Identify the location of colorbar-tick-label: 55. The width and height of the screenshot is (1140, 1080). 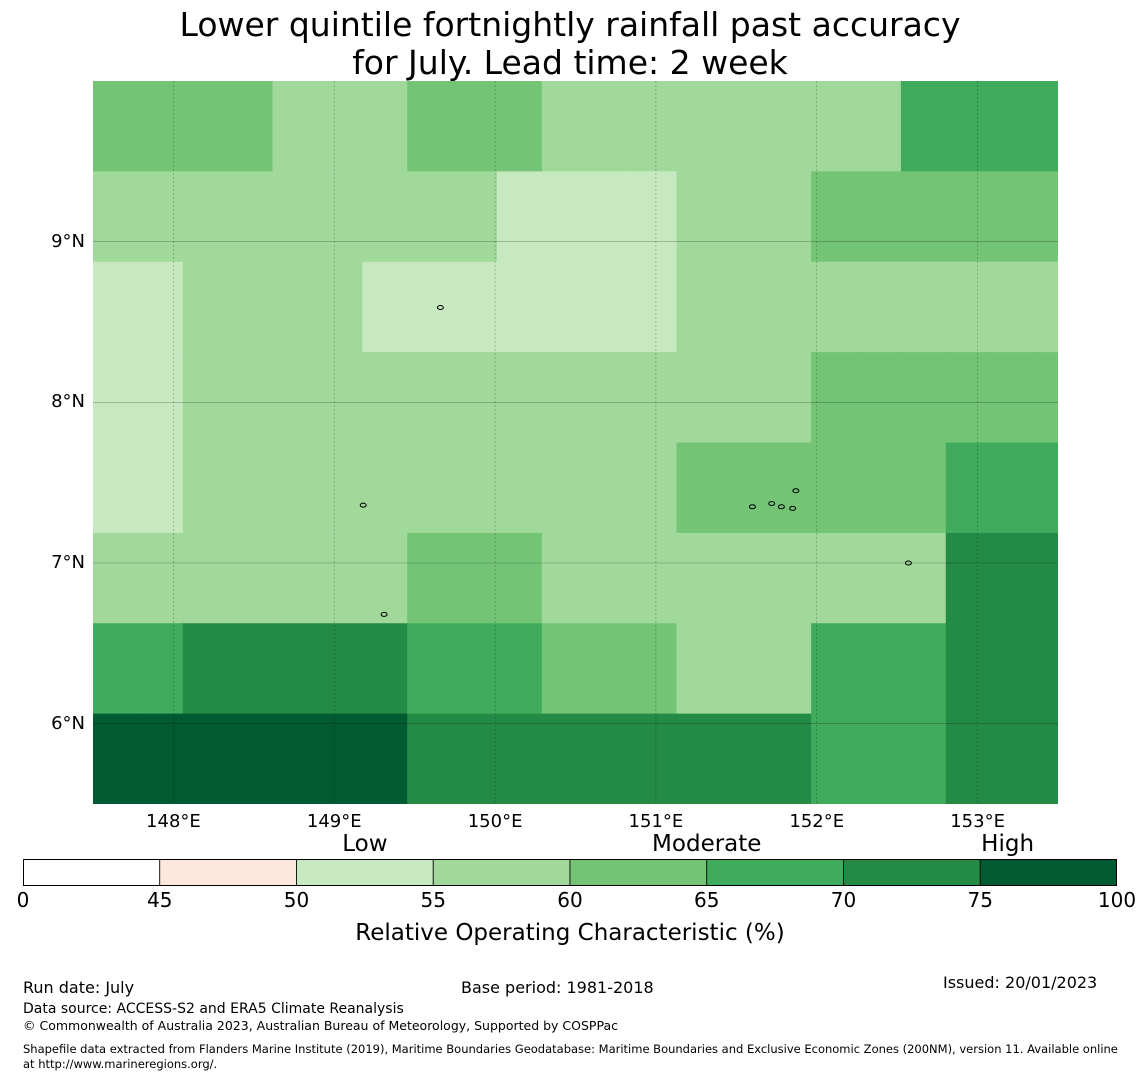
(433, 900).